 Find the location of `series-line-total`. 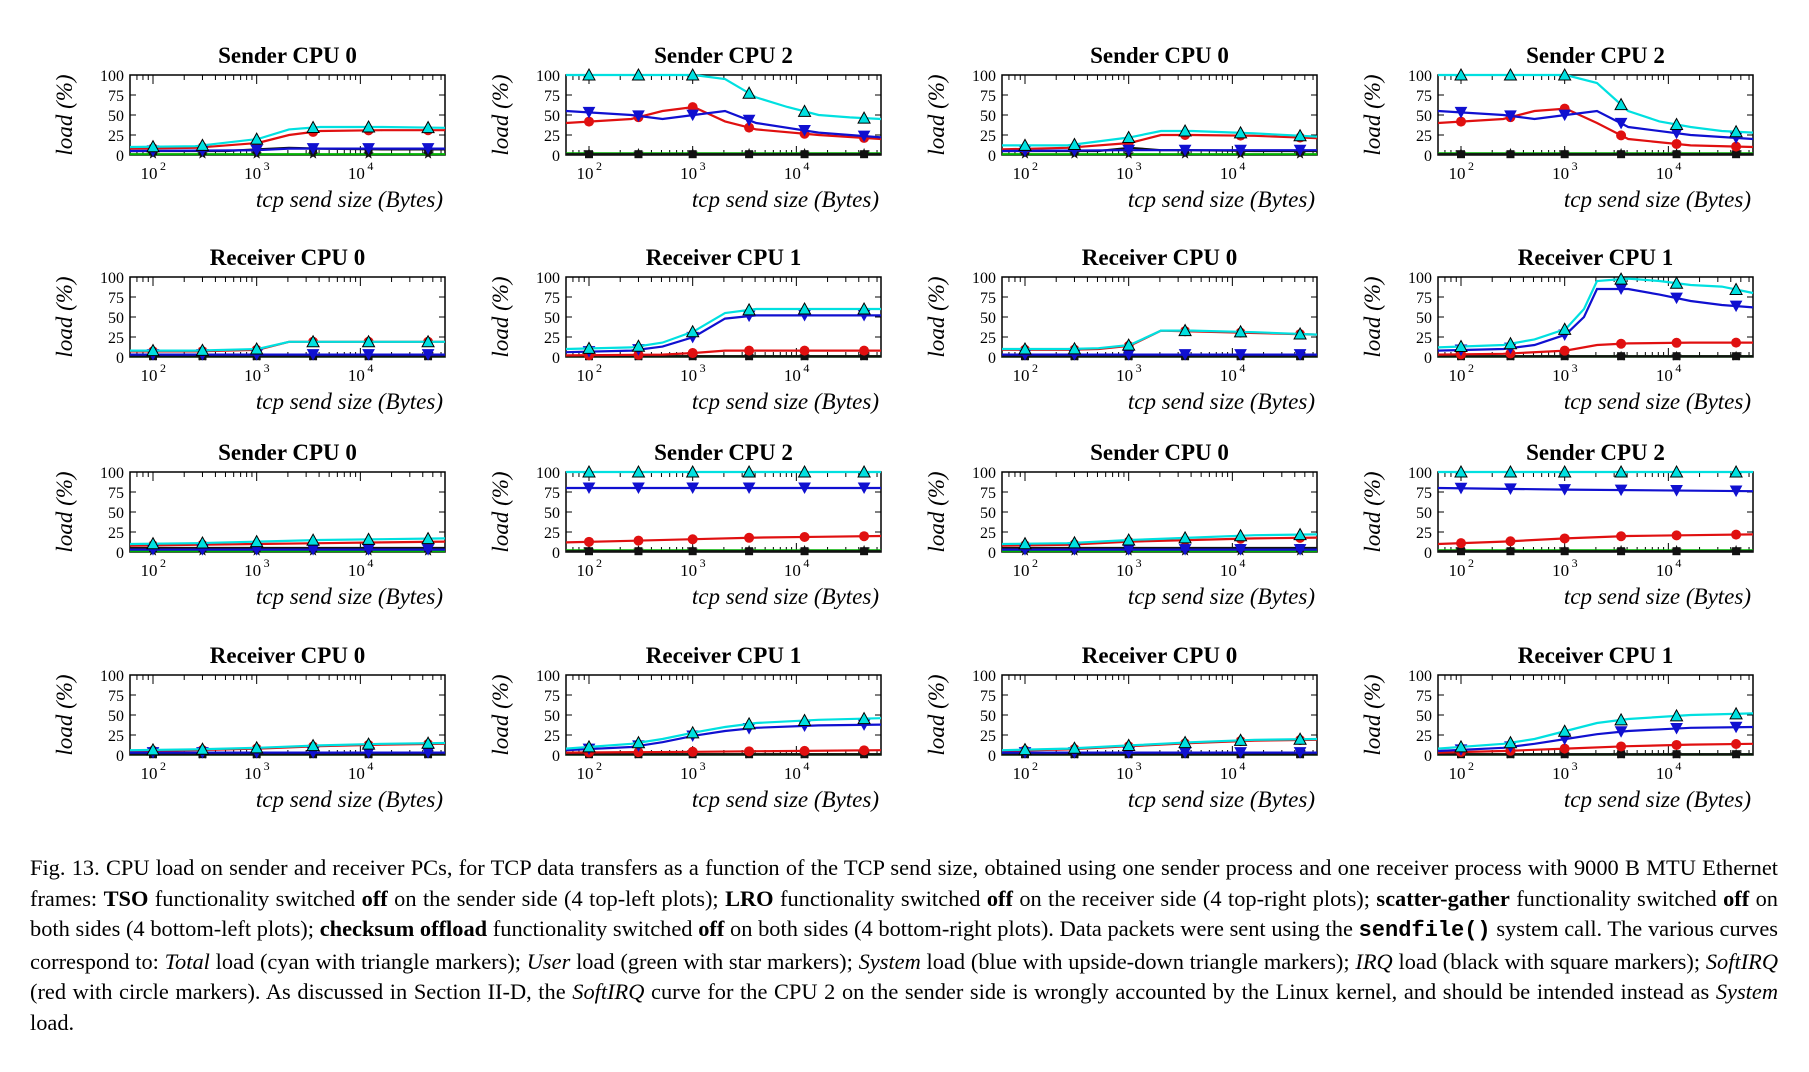

series-line-total is located at coordinates (287, 541).